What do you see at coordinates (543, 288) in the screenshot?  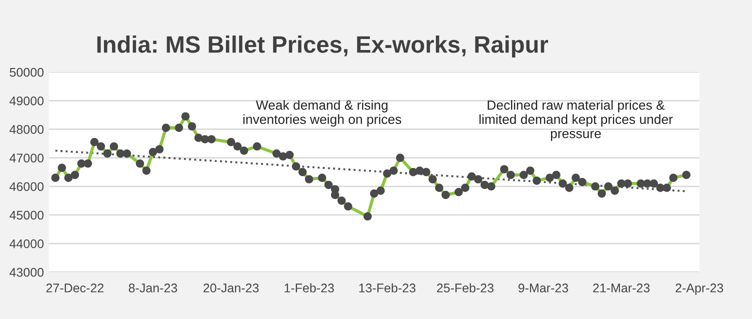 I see `x-tick-label: 9-Mar-23` at bounding box center [543, 288].